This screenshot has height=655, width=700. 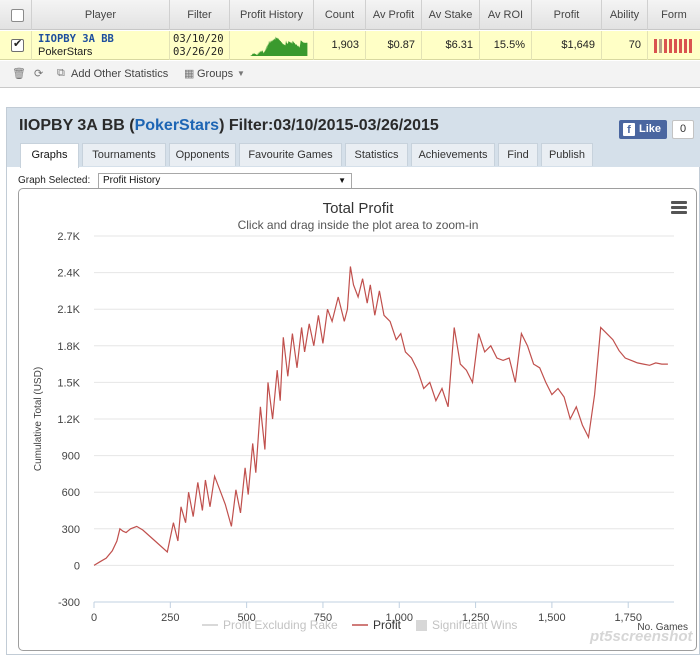 What do you see at coordinates (71, 457) in the screenshot?
I see `y-tick-label: 900` at bounding box center [71, 457].